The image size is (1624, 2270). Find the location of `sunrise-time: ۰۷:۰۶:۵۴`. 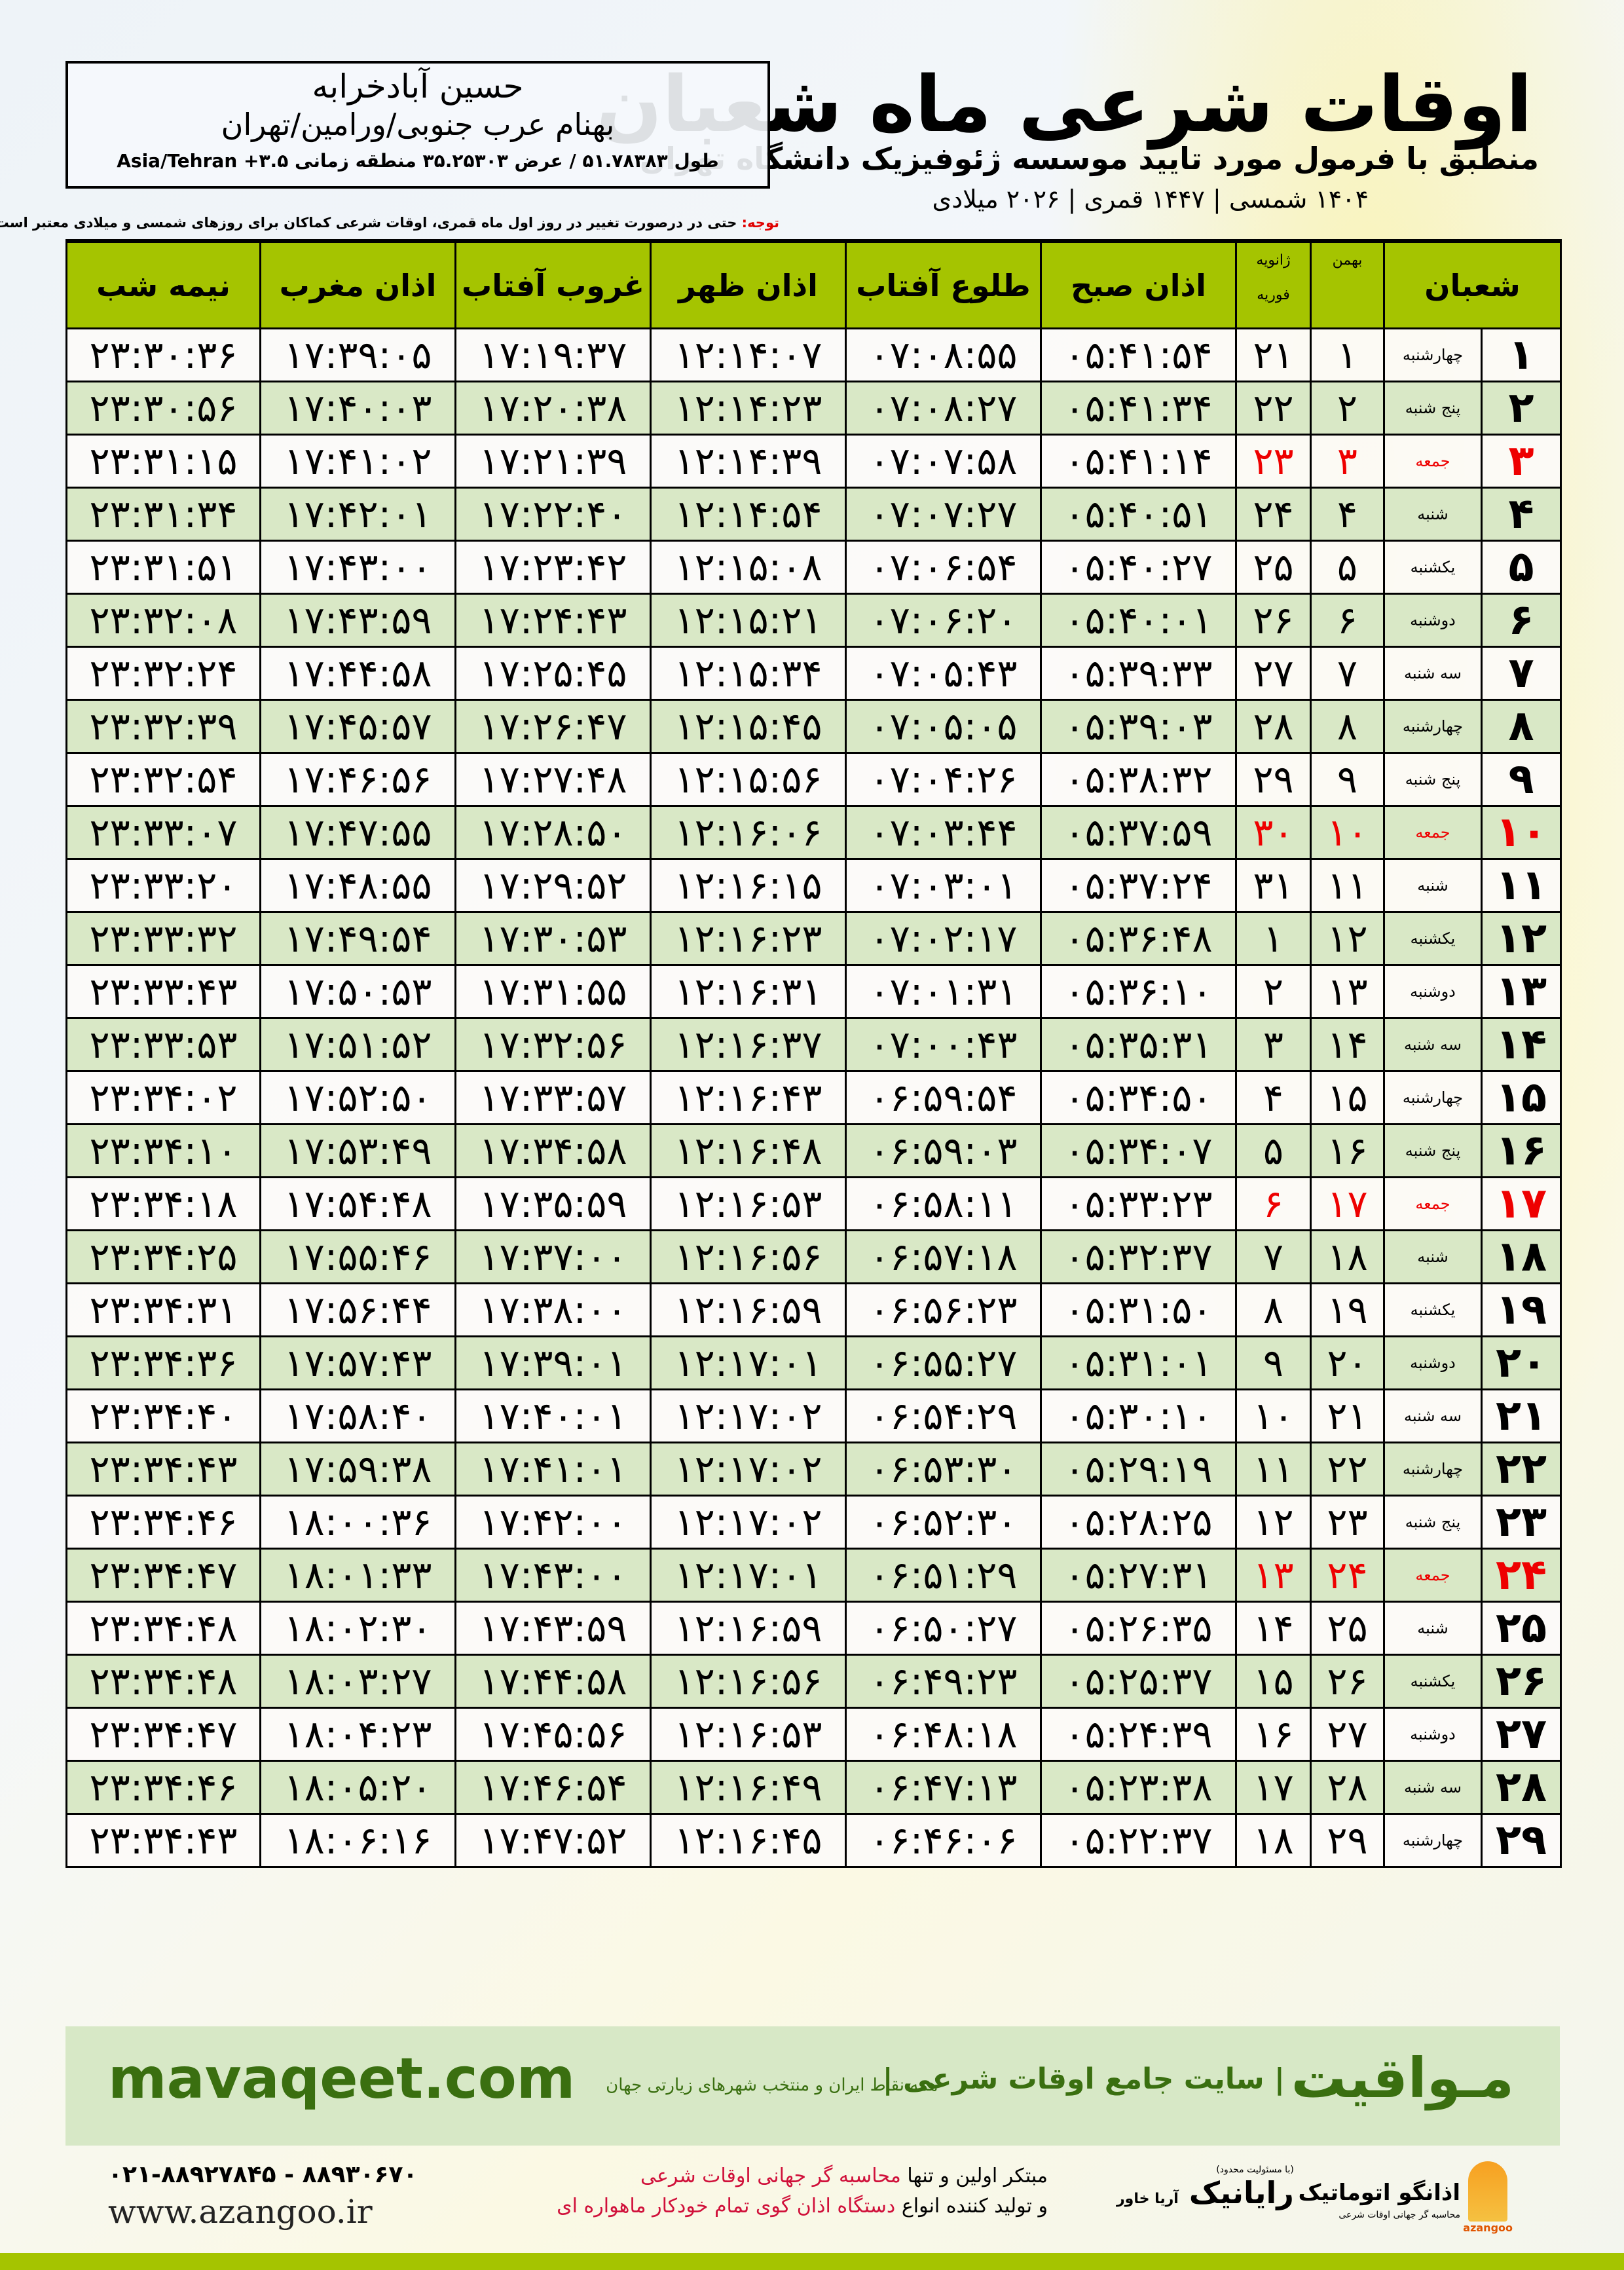

sunrise-time: ۰۷:۰۶:۵۴ is located at coordinates (943, 567).